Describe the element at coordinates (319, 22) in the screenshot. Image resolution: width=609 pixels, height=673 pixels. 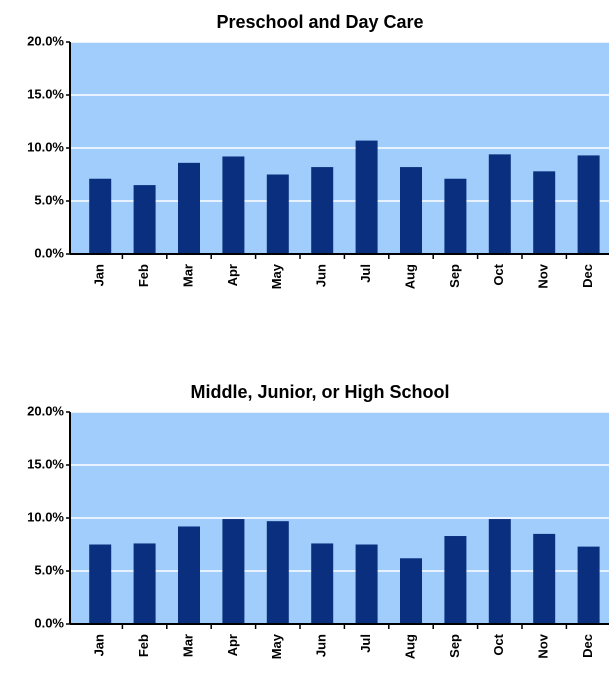
I see `chart-title: Preschool and Day Care` at that location.